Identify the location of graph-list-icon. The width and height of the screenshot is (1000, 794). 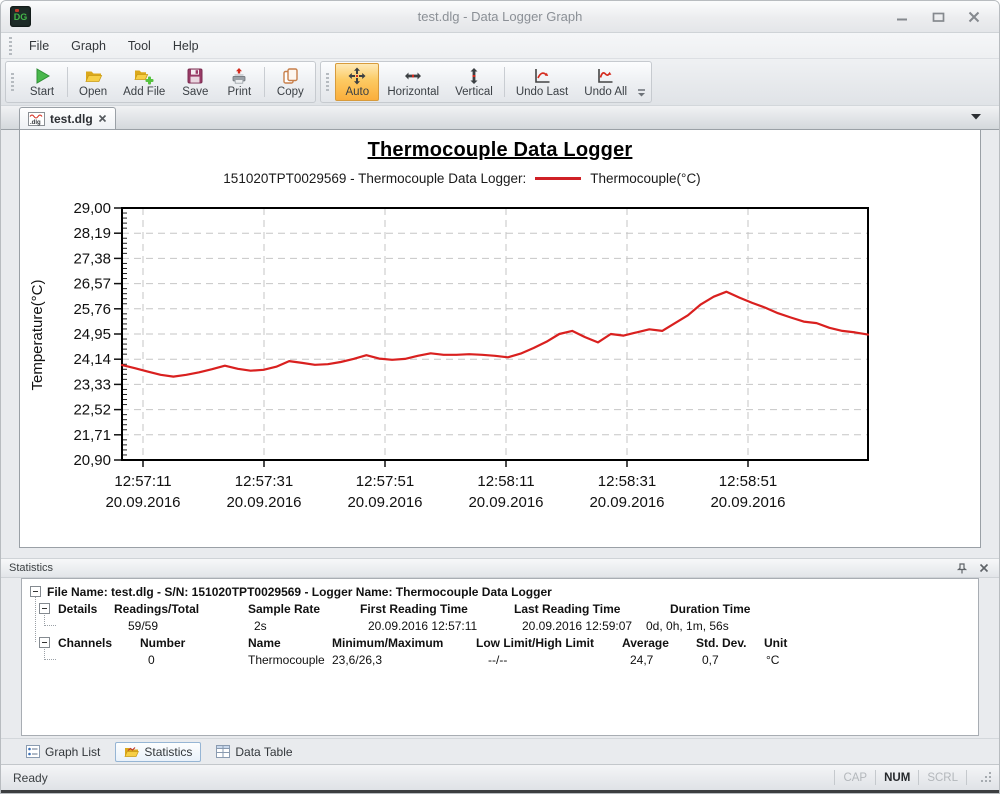
(33, 751).